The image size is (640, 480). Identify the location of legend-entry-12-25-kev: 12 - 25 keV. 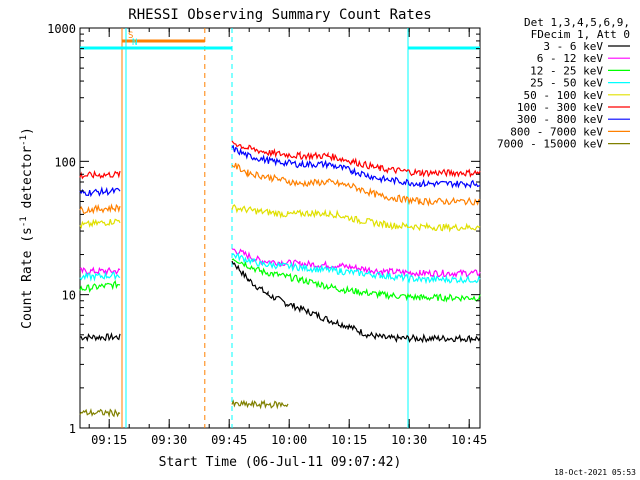
(566, 70).